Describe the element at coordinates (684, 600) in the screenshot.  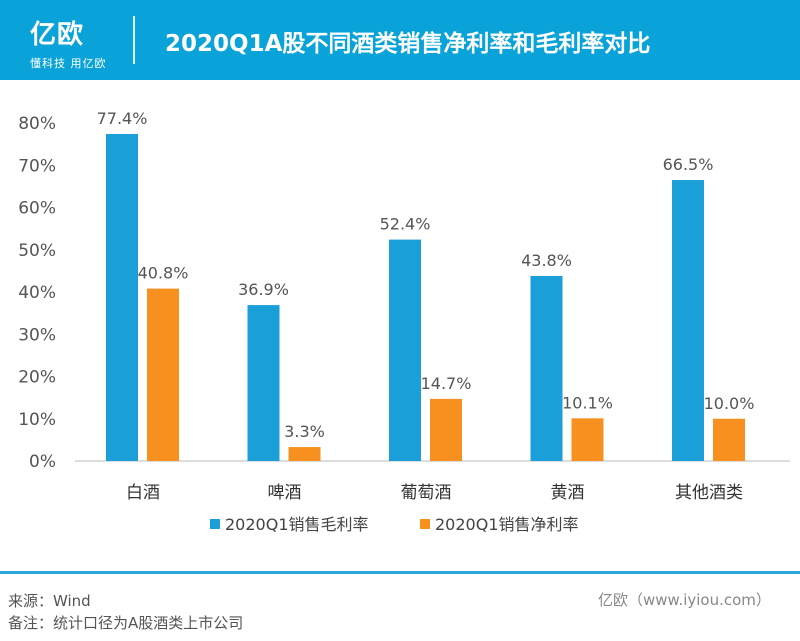
I see `credit-text: 亿欧（www.iyiou.com）` at that location.